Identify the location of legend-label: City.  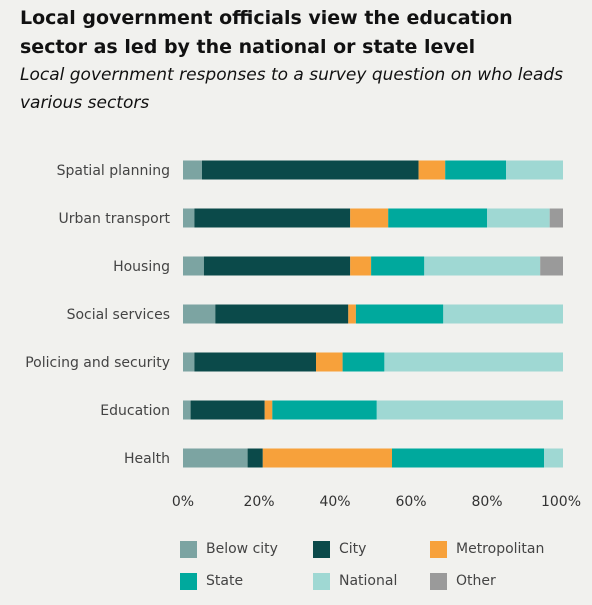
(353, 549).